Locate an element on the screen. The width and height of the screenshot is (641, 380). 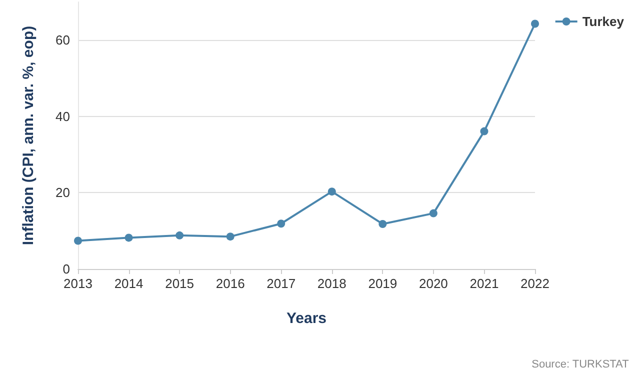
x-tick-label: 2022 is located at coordinates (535, 283).